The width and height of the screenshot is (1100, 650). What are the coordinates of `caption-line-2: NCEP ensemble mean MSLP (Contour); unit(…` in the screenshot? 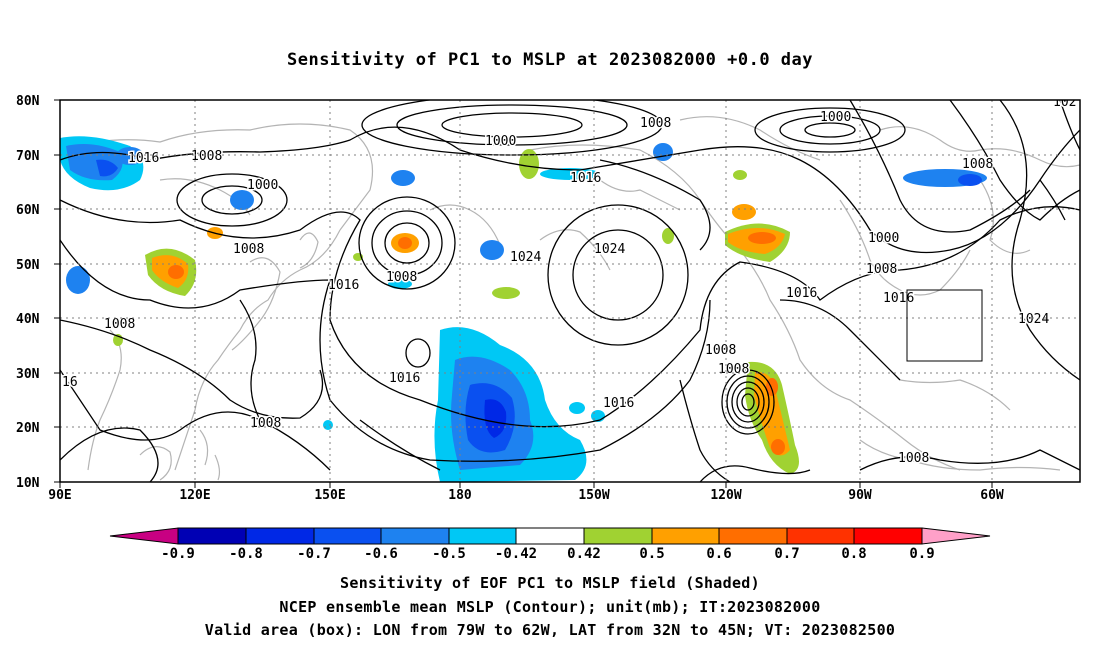 It's located at (550, 607).